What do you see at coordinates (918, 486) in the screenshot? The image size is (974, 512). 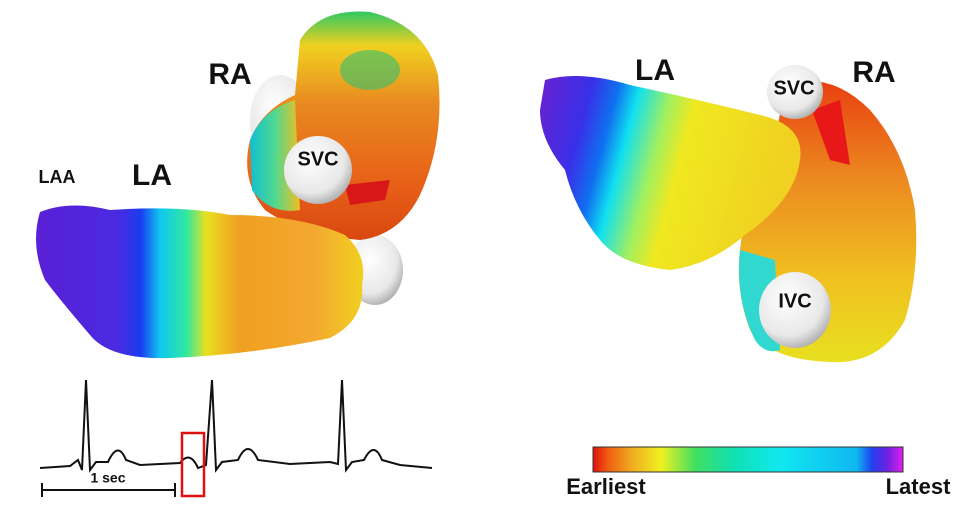 I see `scale-max-label: Latest` at bounding box center [918, 486].